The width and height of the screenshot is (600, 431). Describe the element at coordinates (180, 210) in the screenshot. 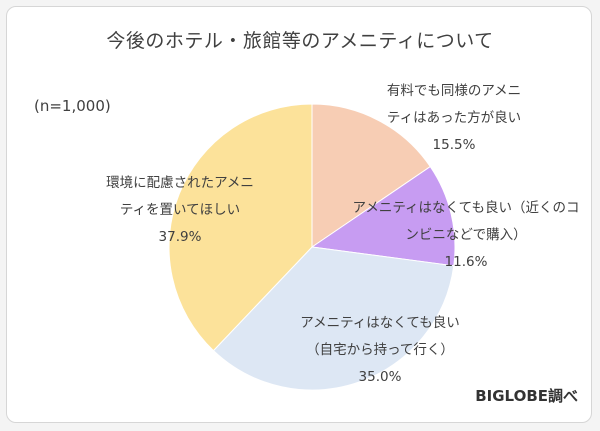

I see `slice-category-label-4: ティを置いてほしい` at that location.